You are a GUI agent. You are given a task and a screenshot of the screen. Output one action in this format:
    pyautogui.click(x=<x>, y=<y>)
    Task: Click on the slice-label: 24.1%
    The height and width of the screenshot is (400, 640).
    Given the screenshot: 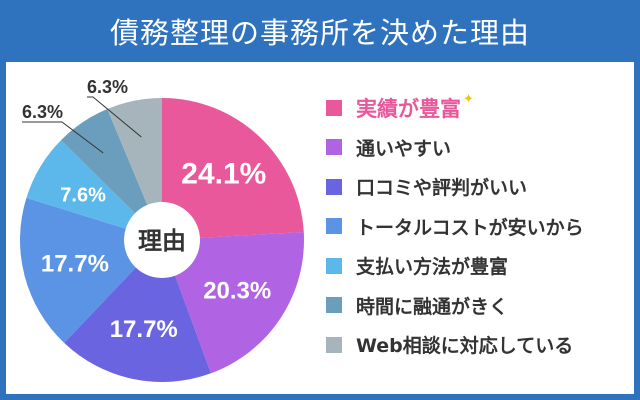 What is the action you would take?
    pyautogui.click(x=223, y=174)
    